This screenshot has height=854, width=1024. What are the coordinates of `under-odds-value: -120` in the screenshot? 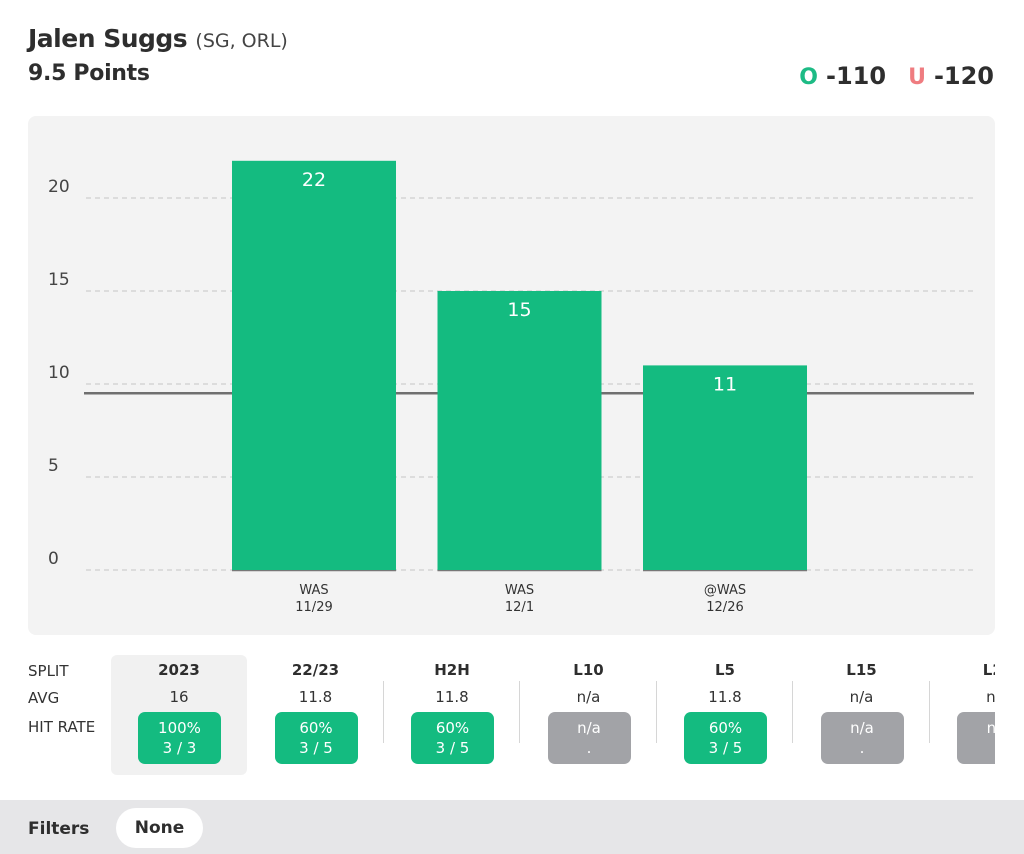 It's located at (963, 76).